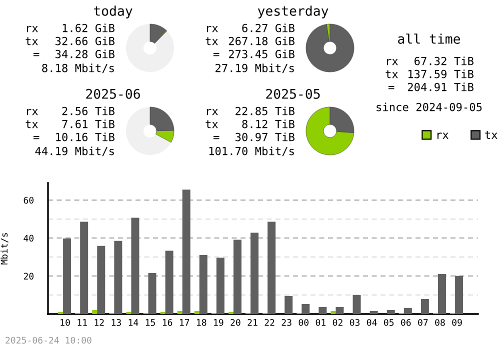 Image resolution: width=500 pixels, height=348 pixels. What do you see at coordinates (261, 54) in the screenshot?
I see `text: 273.45 GiB` at bounding box center [261, 54].